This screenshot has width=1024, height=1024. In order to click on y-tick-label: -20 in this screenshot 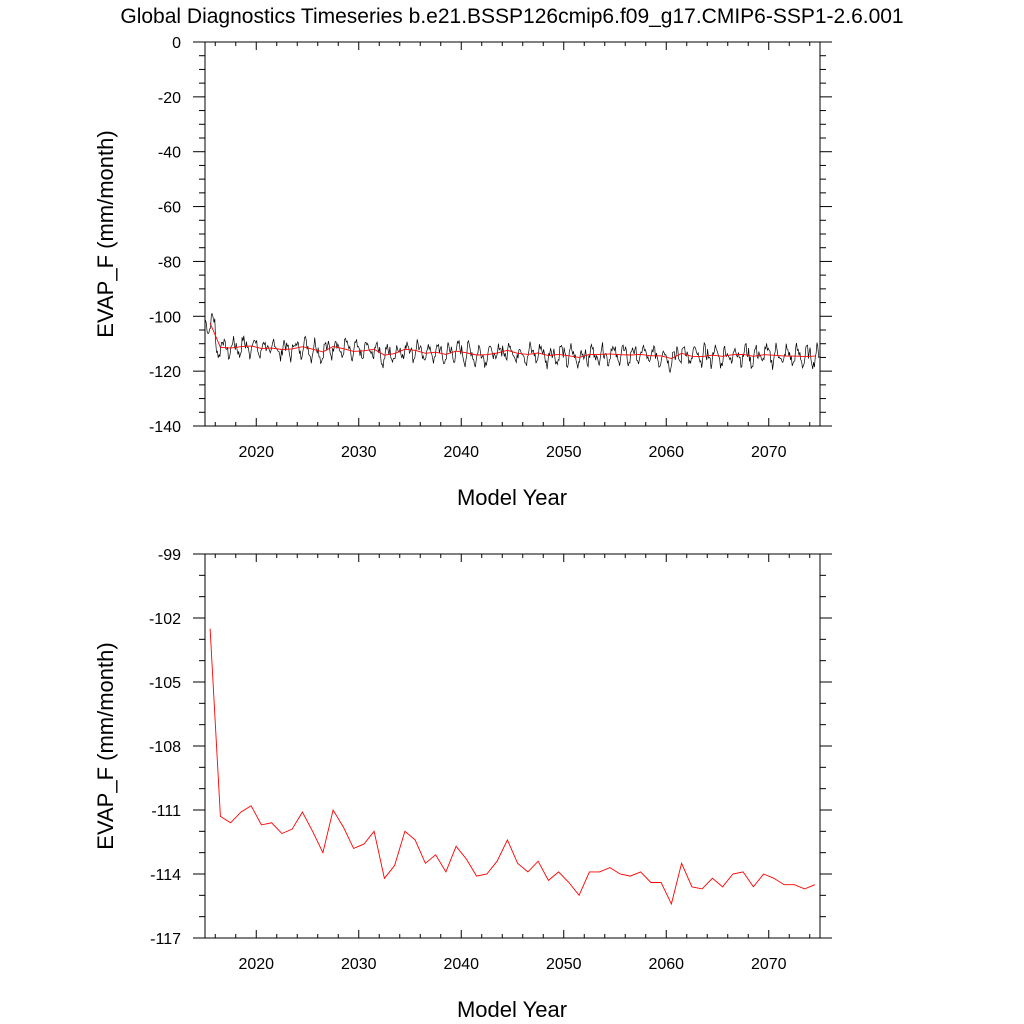, I will do `click(169, 98)`.